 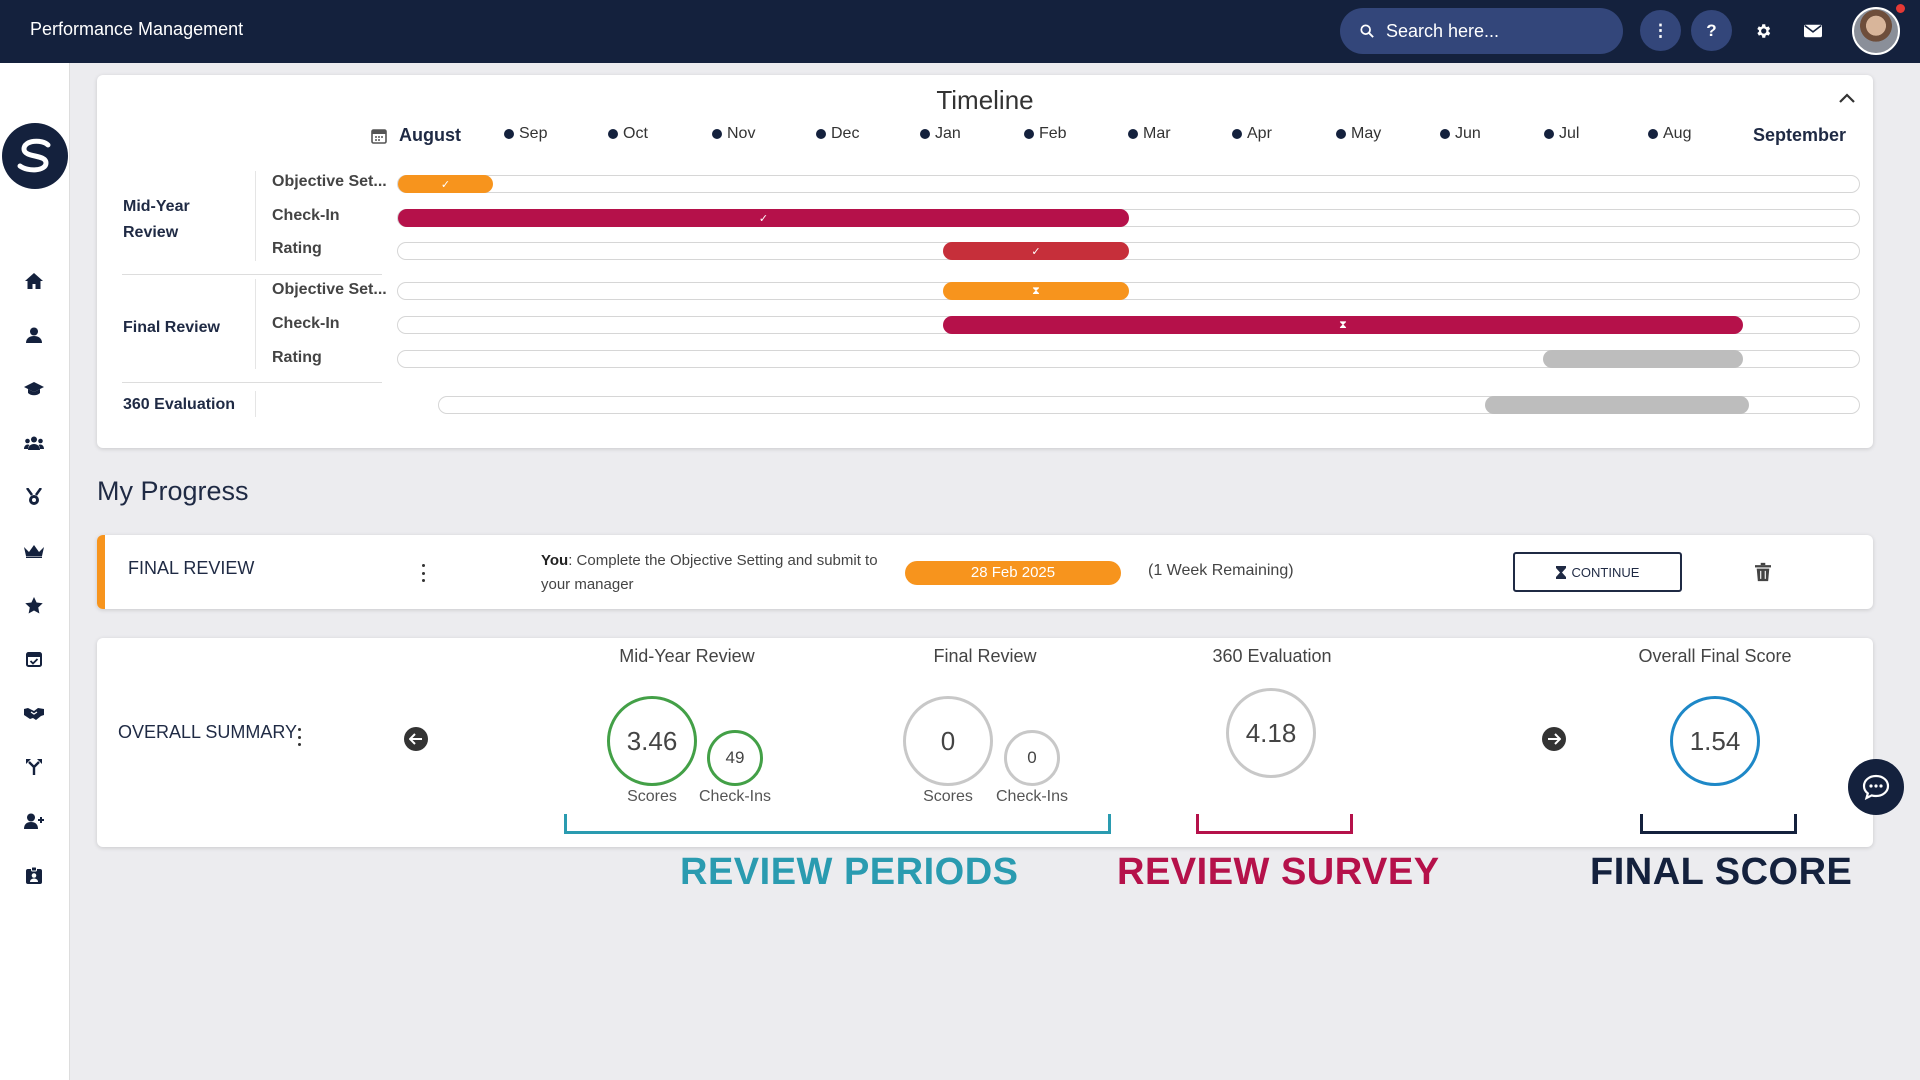 What do you see at coordinates (525, 134) in the screenshot?
I see `month-sep: Sep` at bounding box center [525, 134].